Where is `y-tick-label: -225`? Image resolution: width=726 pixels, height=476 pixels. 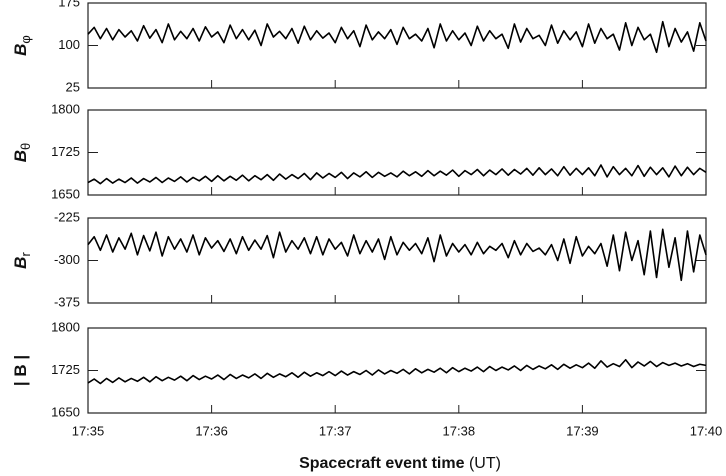
y-tick-label: -225 is located at coordinates (67, 216).